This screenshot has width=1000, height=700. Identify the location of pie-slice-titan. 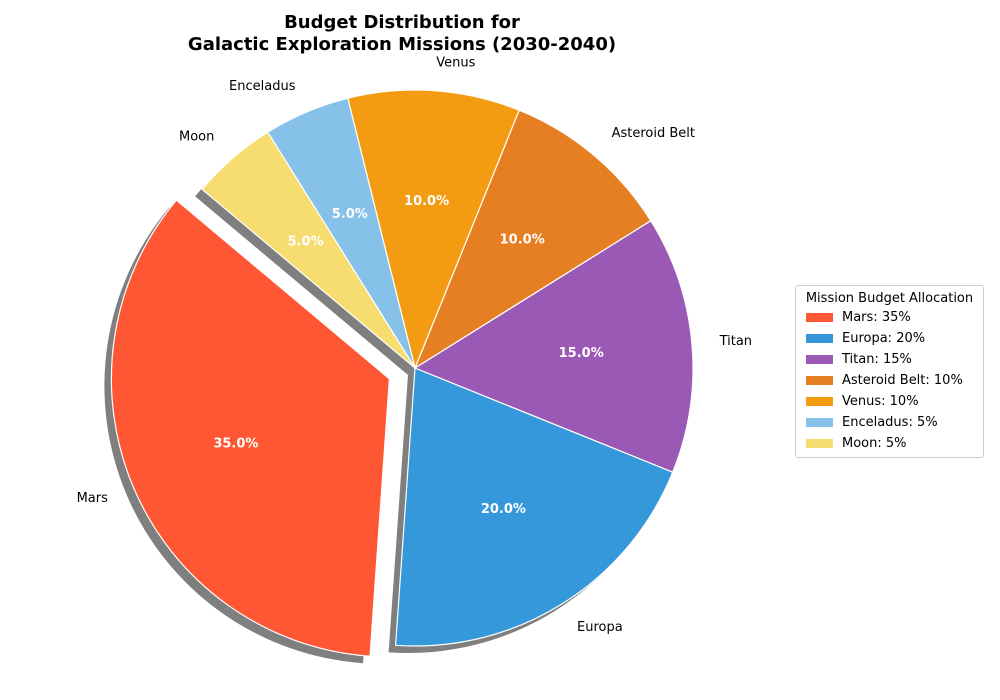
(554, 346).